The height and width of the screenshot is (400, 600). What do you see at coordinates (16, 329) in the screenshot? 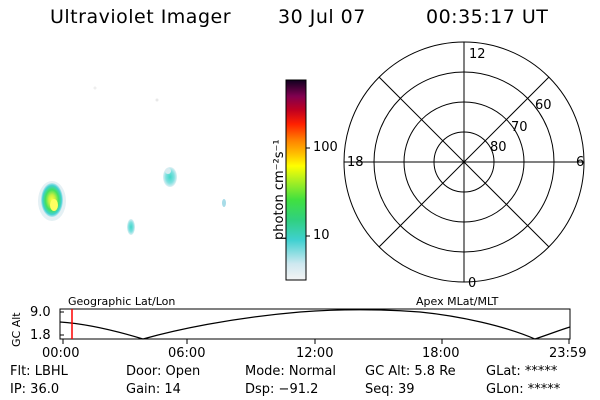
I see `orbit-y-axis-label: GC Alt` at bounding box center [16, 329].